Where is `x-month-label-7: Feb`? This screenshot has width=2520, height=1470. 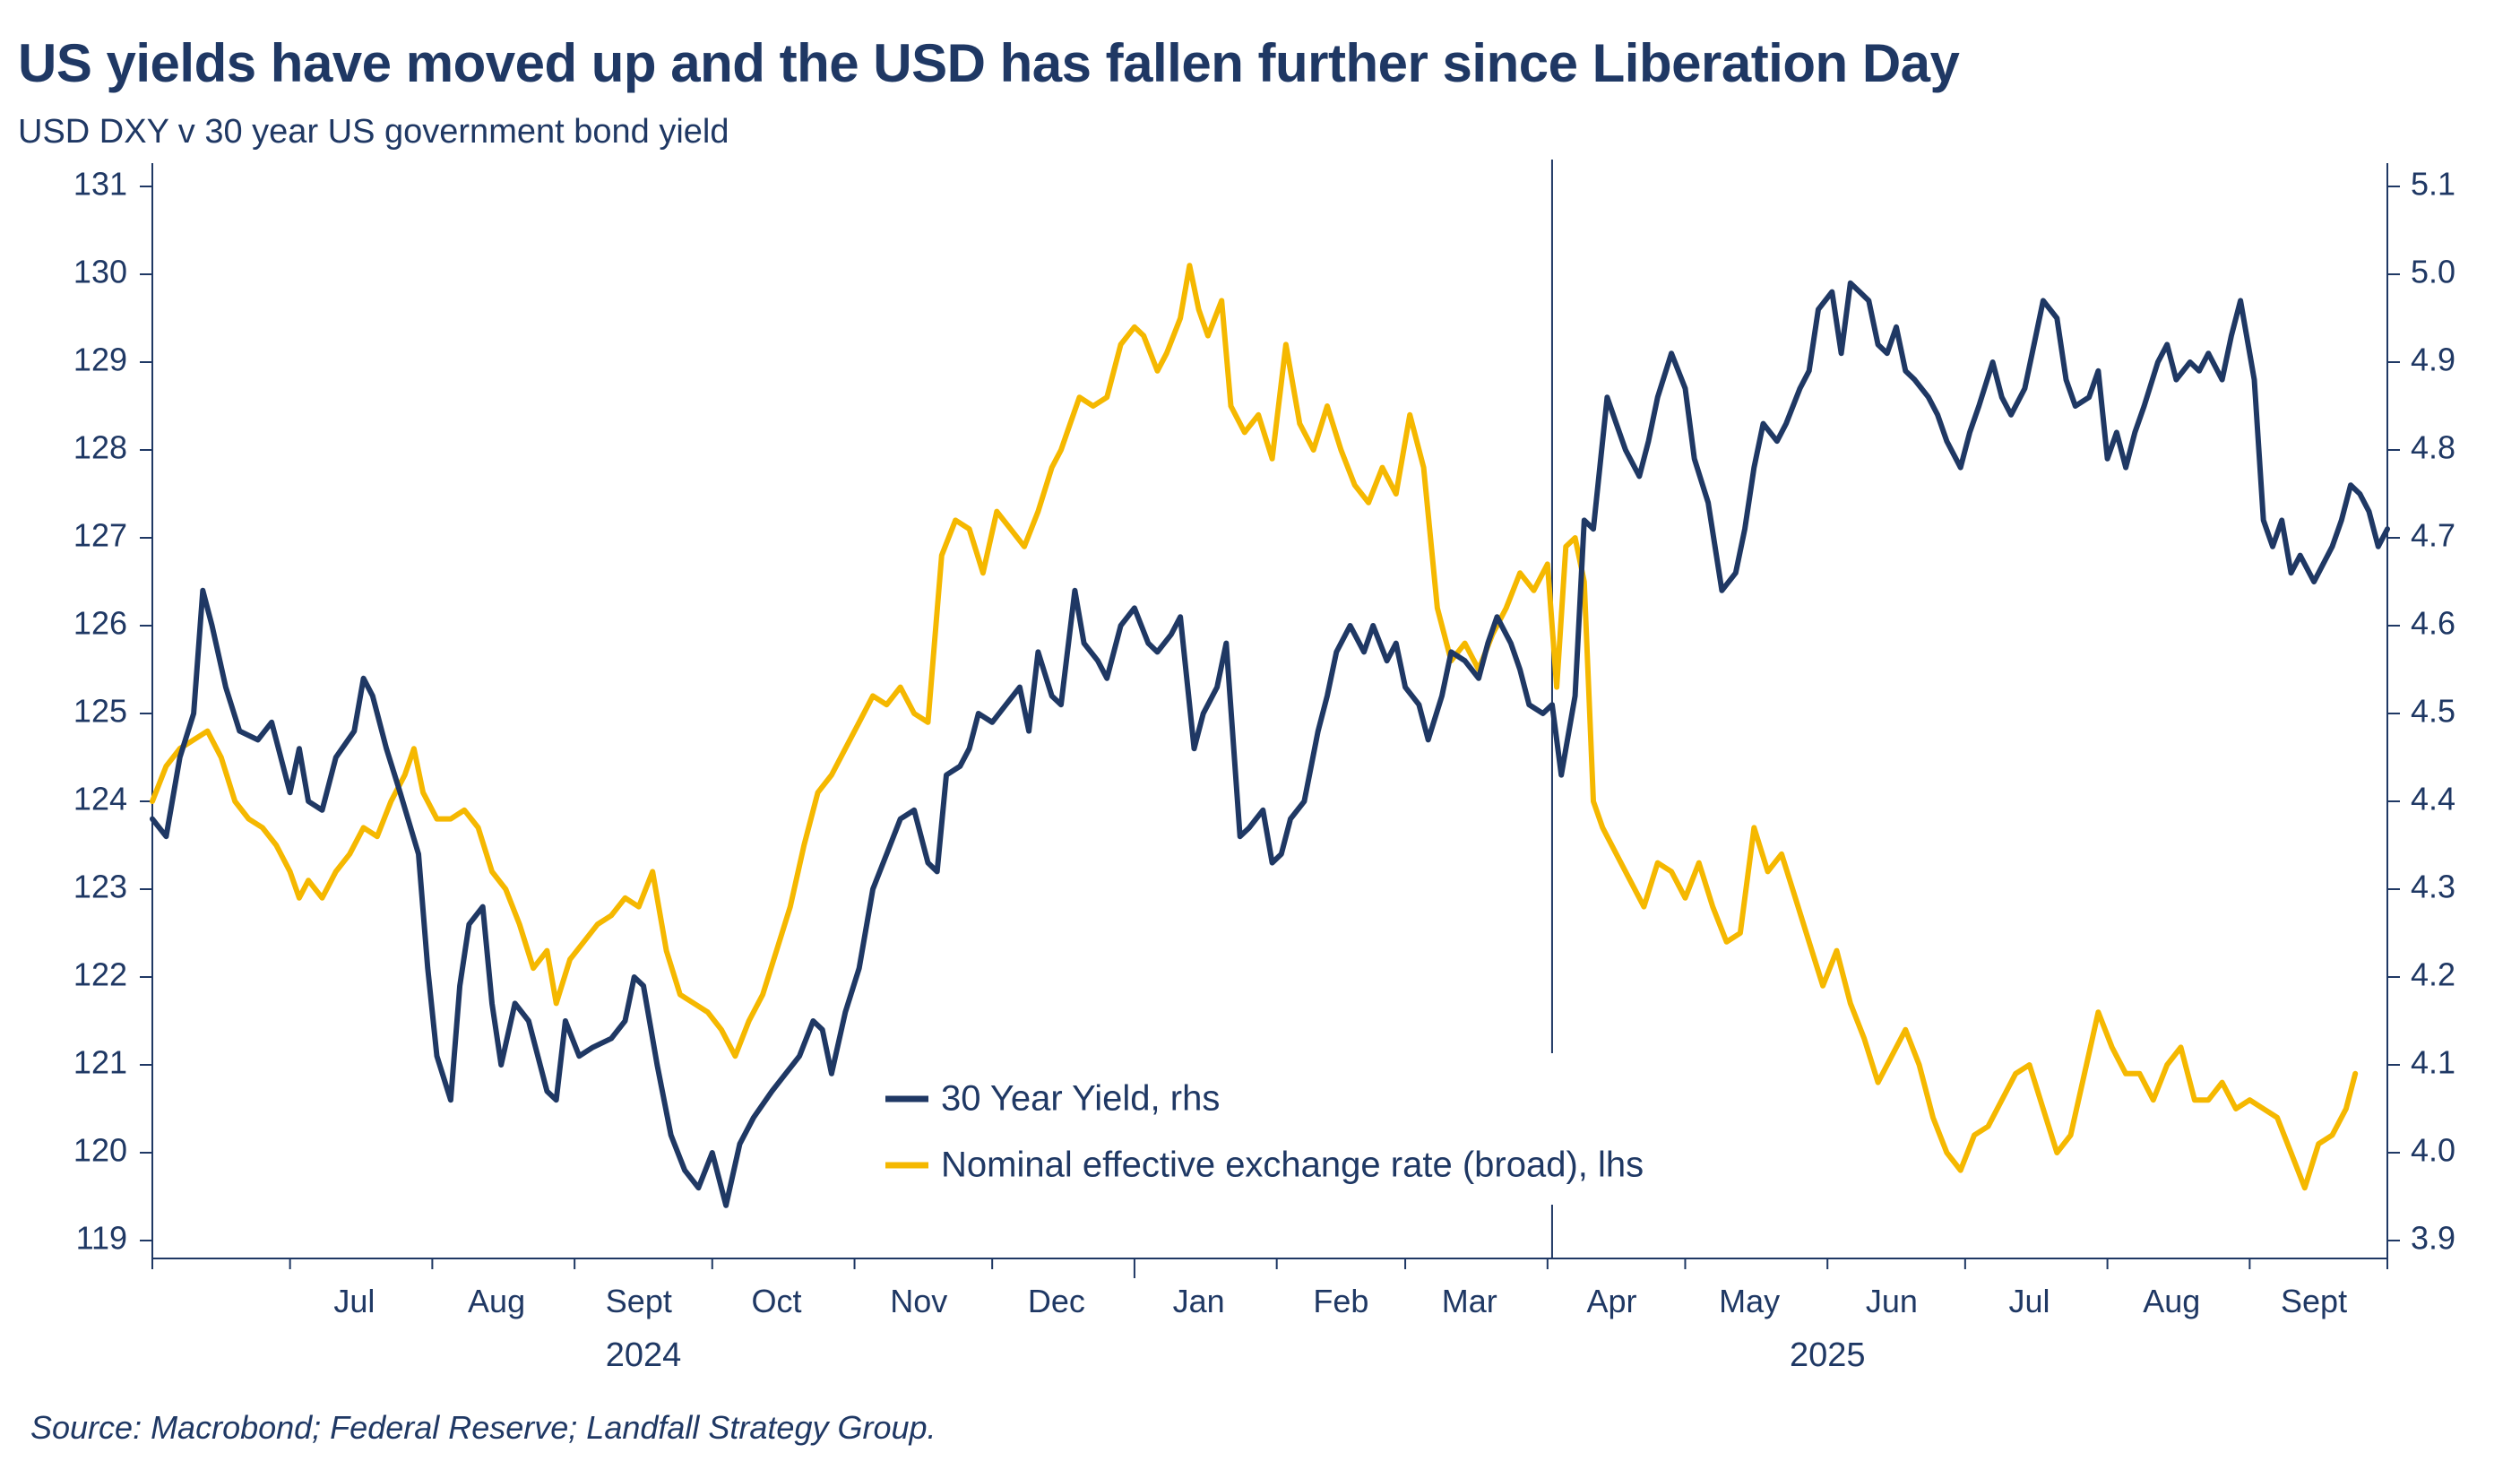
x-month-label-7: Feb is located at coordinates (1340, 1301).